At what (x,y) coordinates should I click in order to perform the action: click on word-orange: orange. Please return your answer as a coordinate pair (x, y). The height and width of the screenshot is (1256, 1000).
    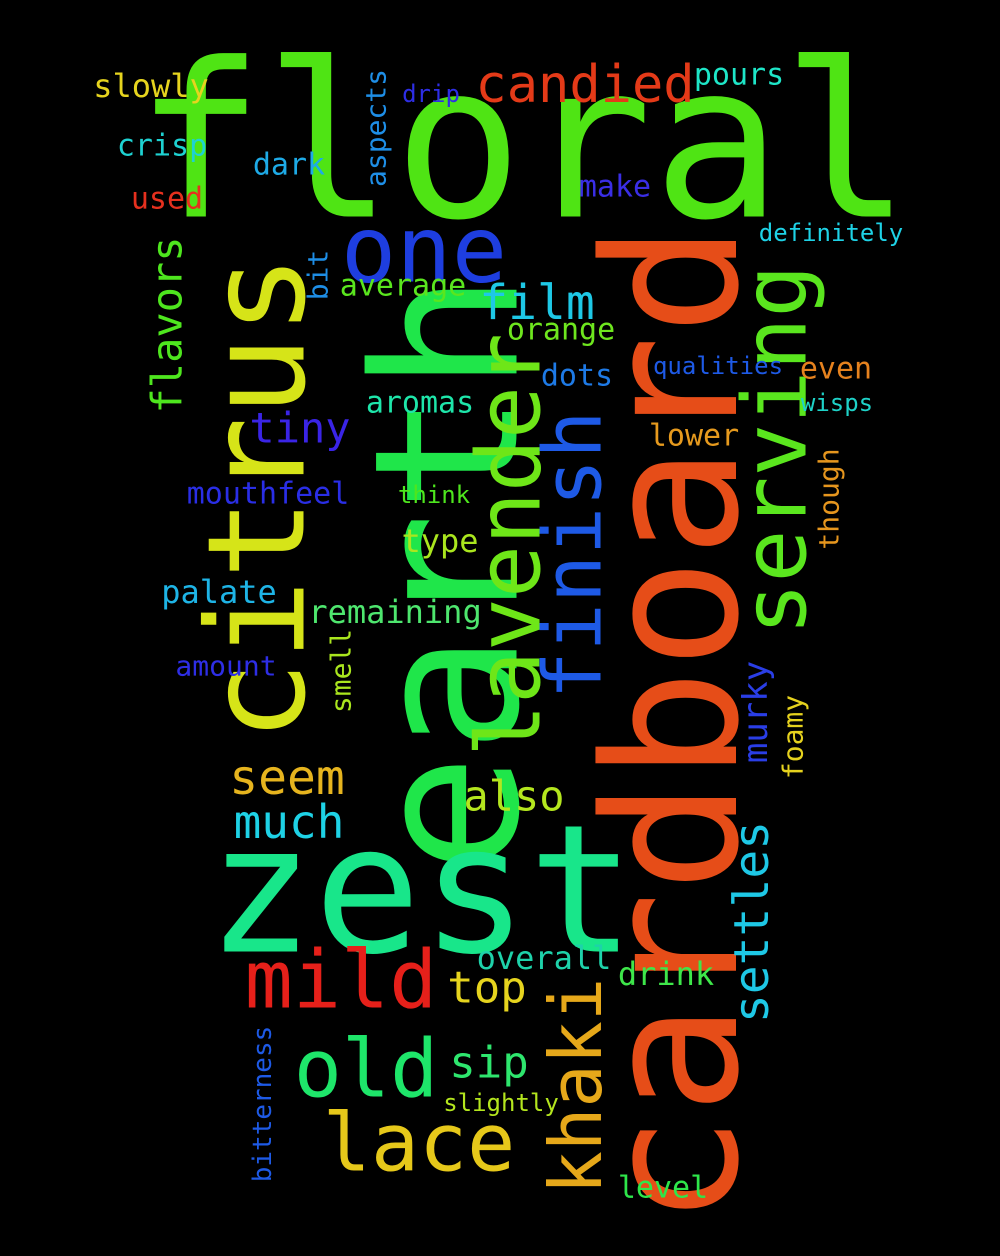
    Looking at the image, I should click on (561, 330).